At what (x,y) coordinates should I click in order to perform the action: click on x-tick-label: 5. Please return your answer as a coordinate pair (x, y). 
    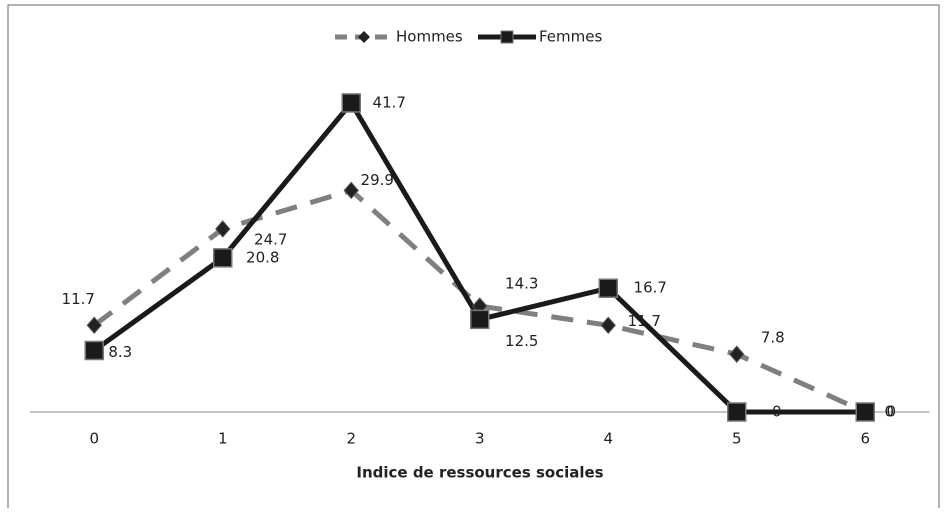
    Looking at the image, I should click on (737, 439).